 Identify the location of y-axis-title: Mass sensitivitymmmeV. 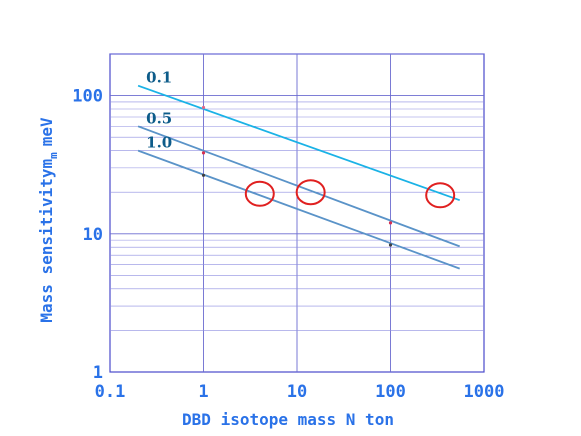
(48, 220).